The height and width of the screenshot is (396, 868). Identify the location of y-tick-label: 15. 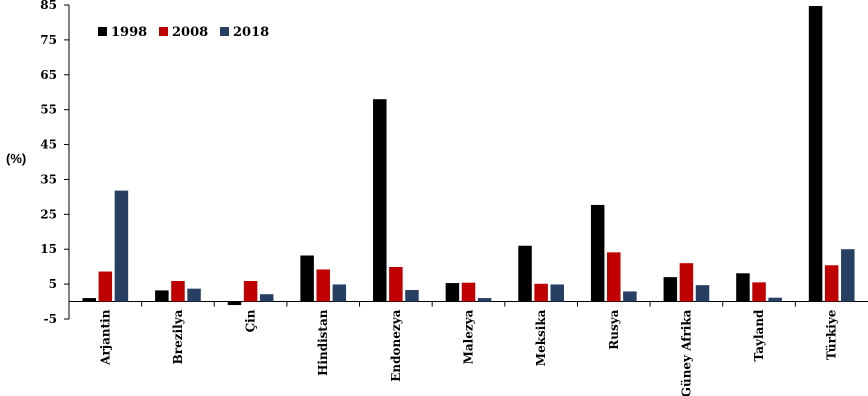
(48, 249).